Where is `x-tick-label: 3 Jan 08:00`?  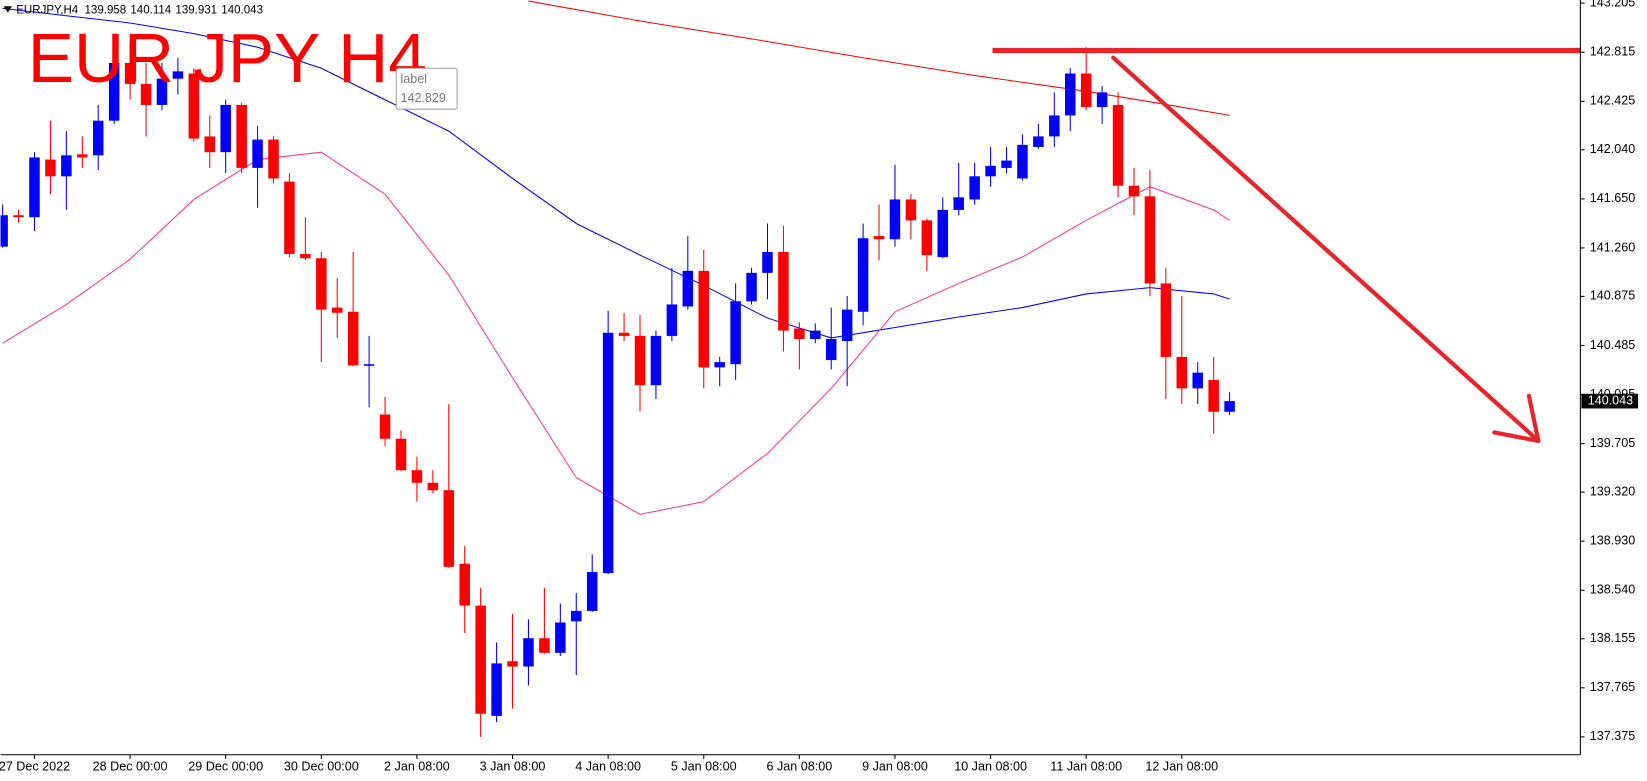 x-tick-label: 3 Jan 08:00 is located at coordinates (513, 767).